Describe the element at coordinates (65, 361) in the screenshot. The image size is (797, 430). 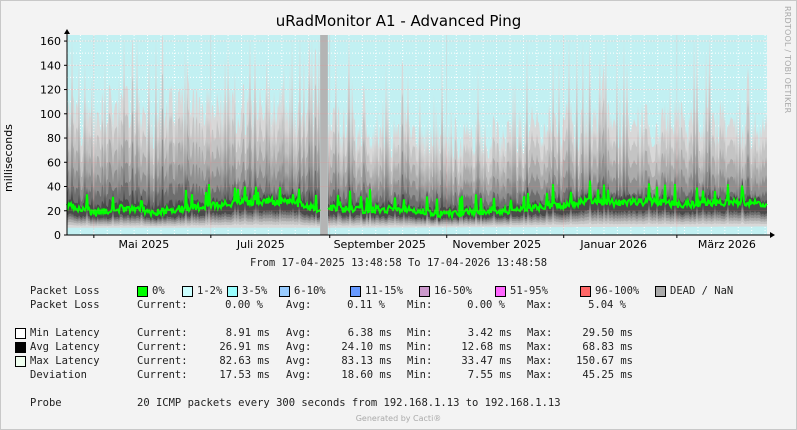
I see `latency-row-label: Max Latency` at that location.